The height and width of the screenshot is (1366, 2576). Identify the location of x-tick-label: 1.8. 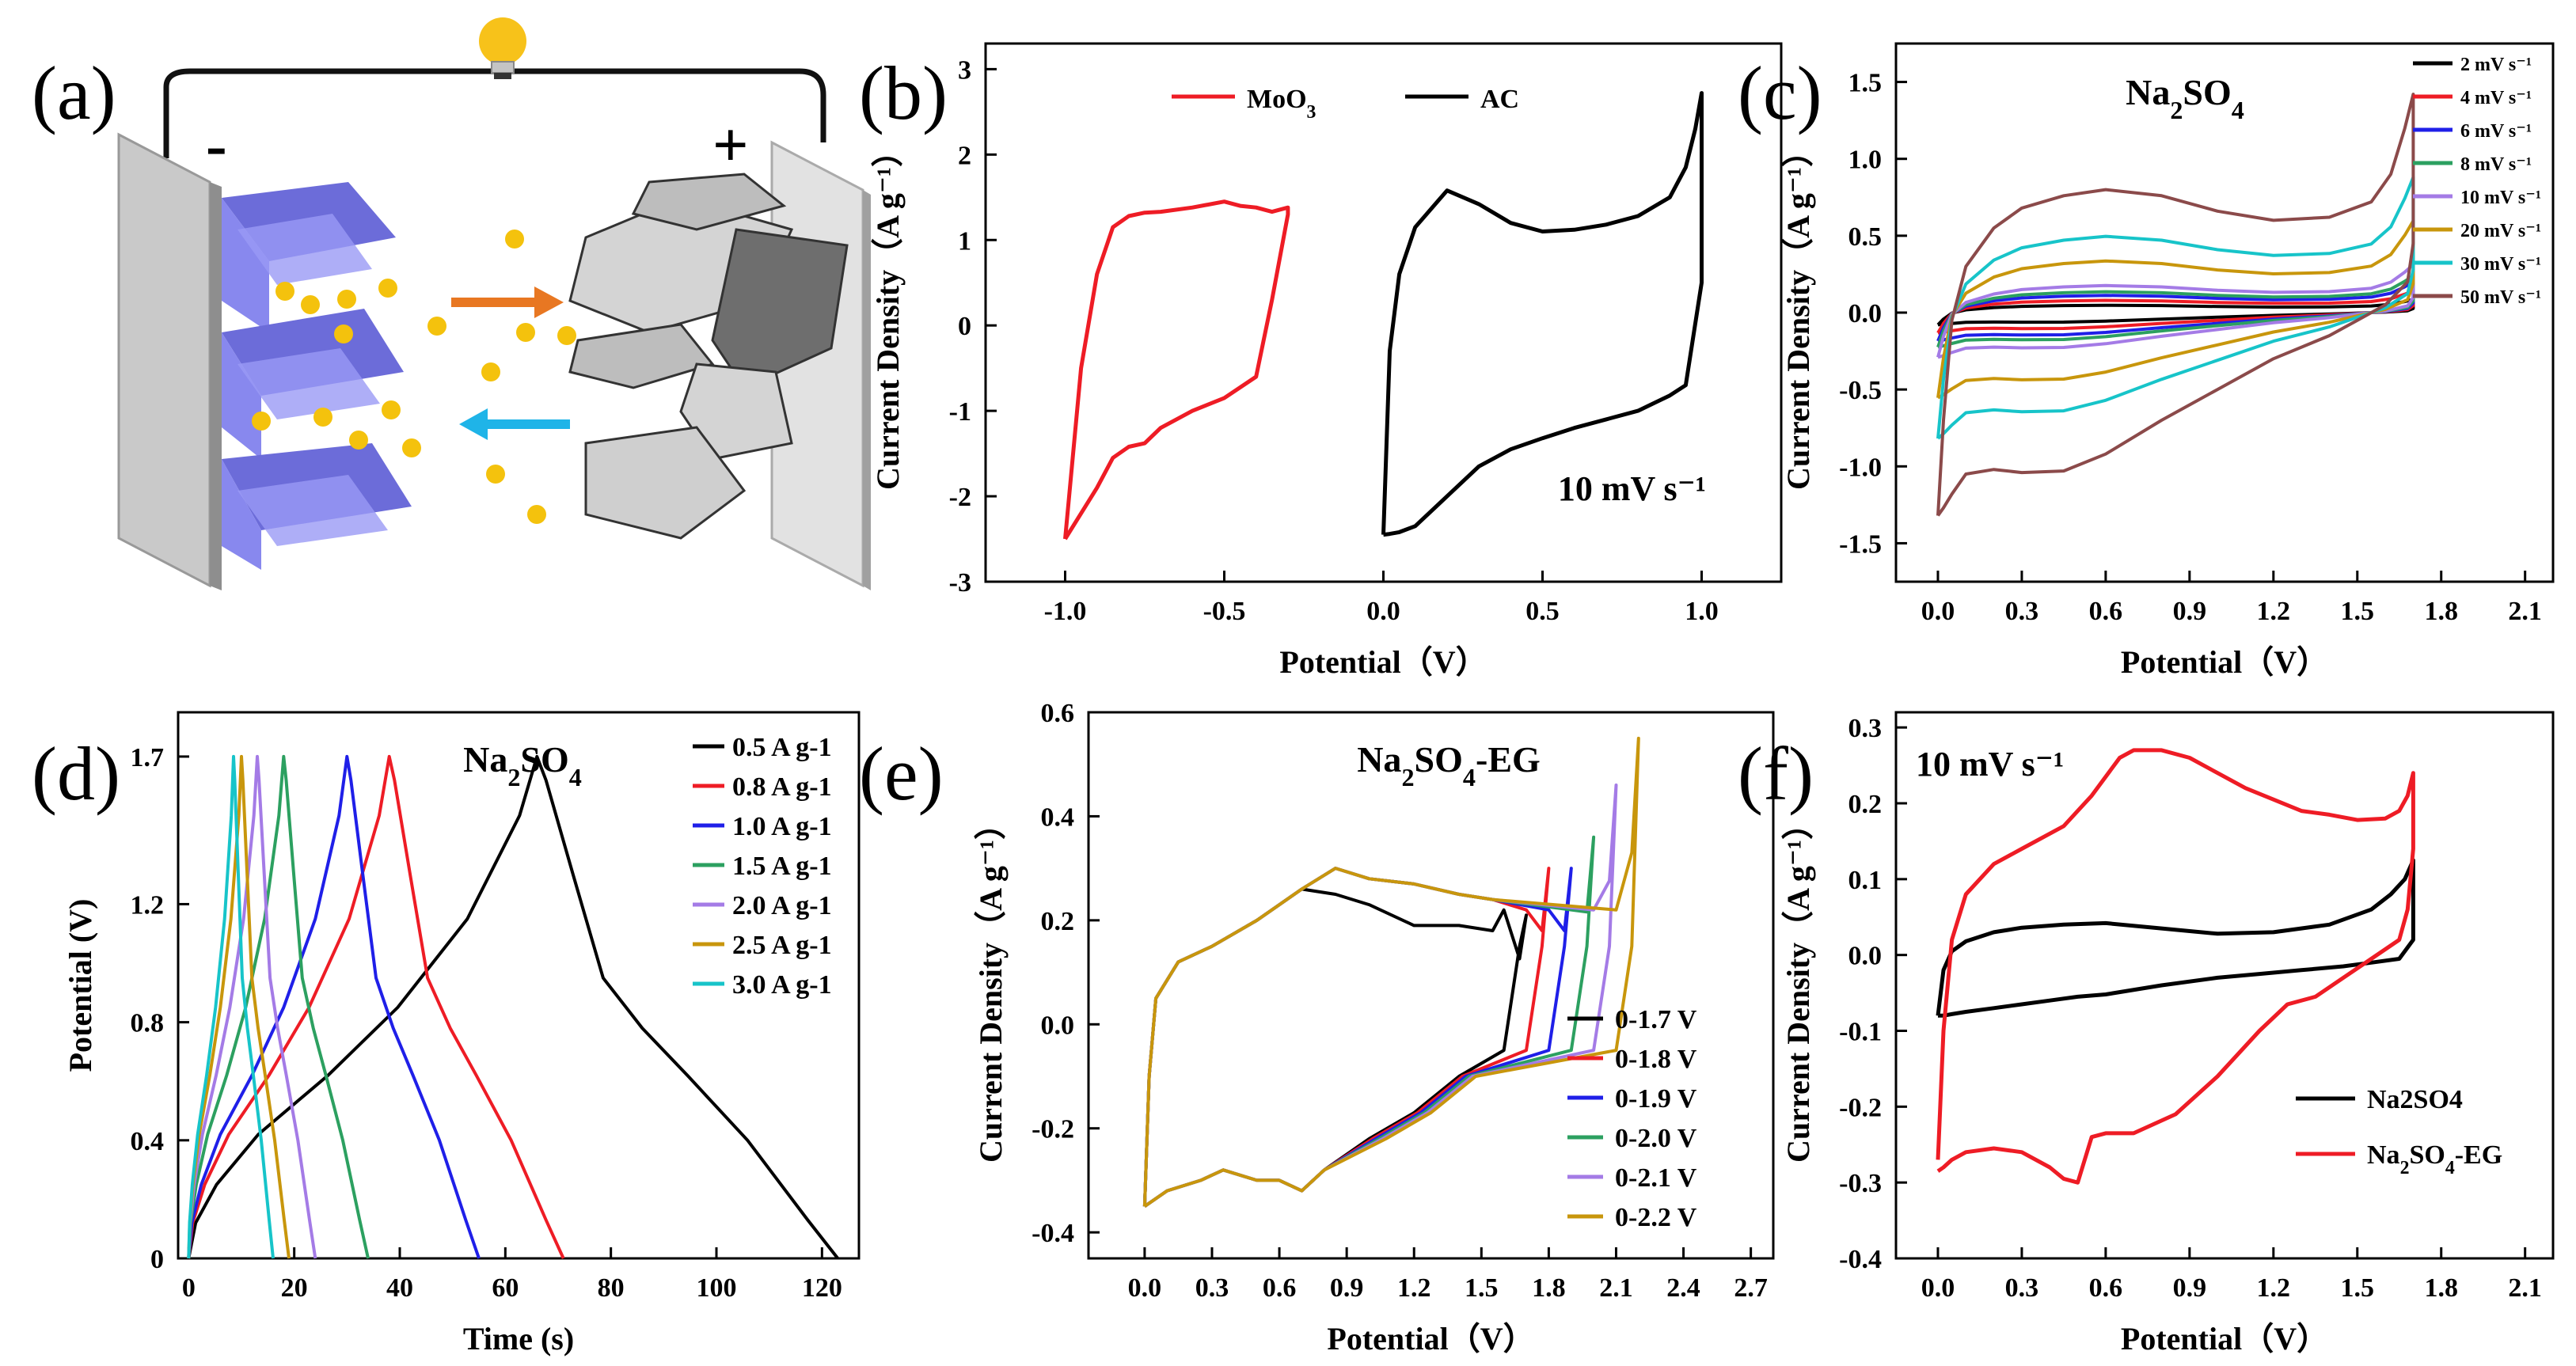
(1549, 1288).